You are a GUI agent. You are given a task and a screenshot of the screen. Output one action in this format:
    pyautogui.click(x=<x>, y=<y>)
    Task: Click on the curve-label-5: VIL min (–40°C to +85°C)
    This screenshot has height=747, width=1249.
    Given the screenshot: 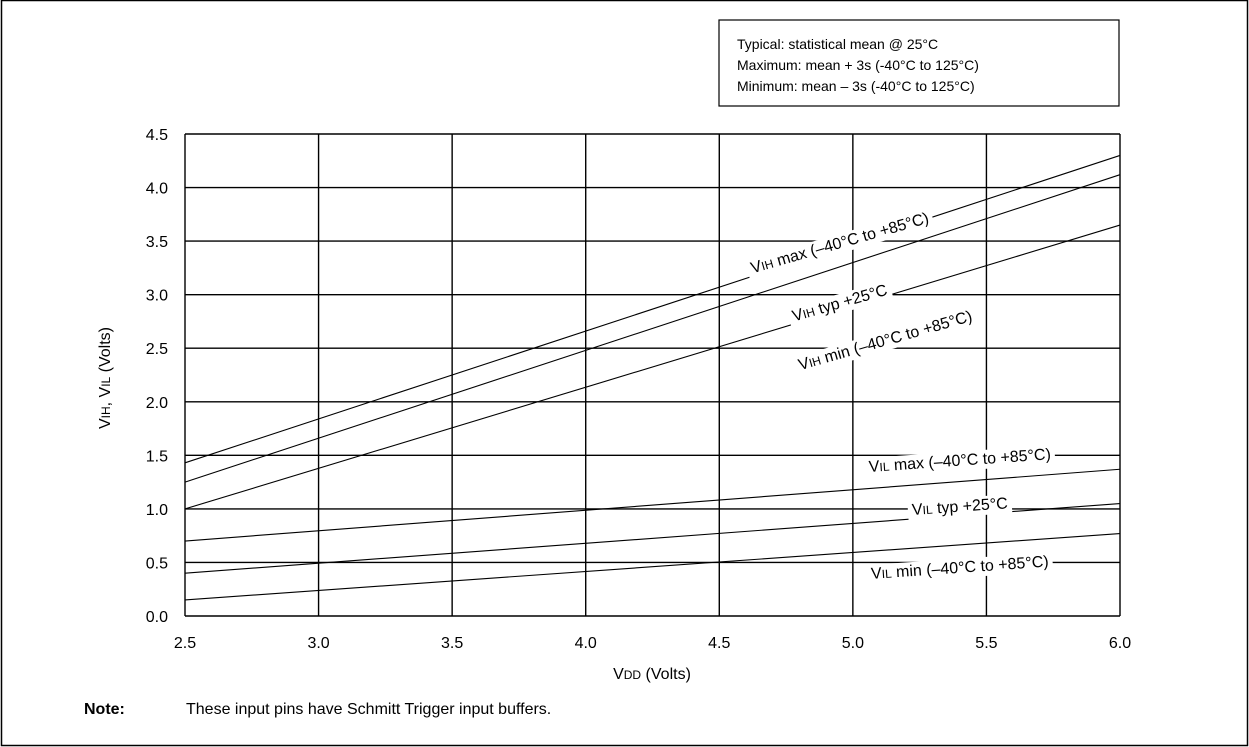 What is the action you would take?
    pyautogui.click(x=960, y=568)
    